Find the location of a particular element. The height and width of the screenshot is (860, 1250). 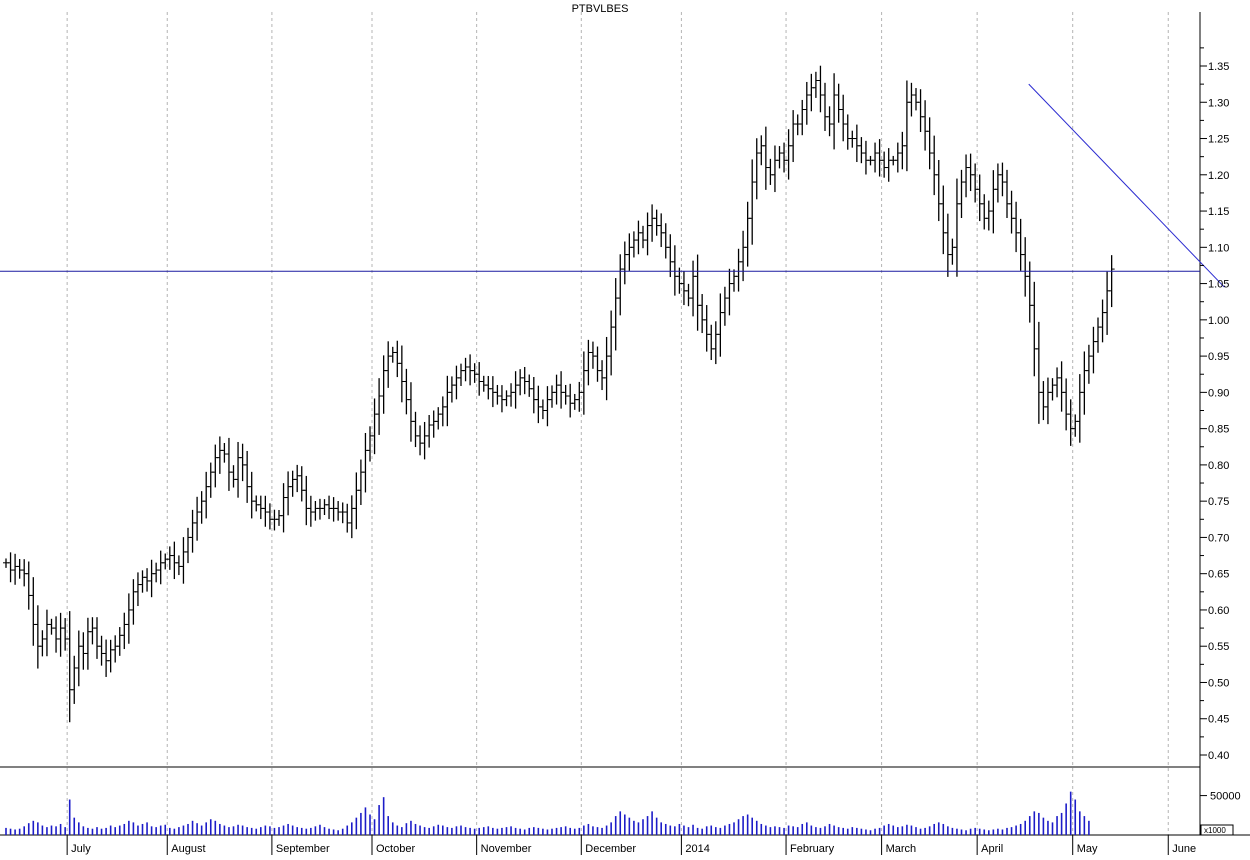

volume-unit-box is located at coordinates (1217, 830).